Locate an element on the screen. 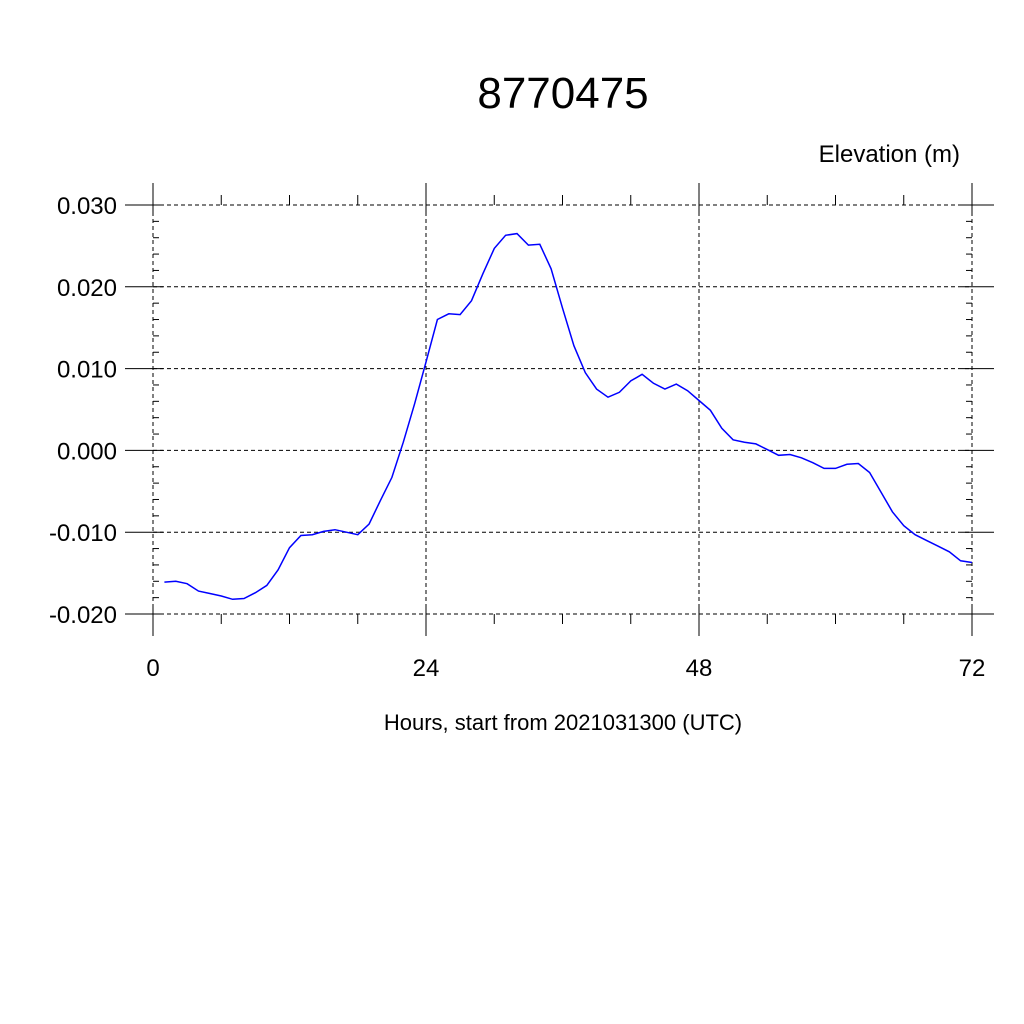  y-tick-label: 0.010 is located at coordinates (87, 370).